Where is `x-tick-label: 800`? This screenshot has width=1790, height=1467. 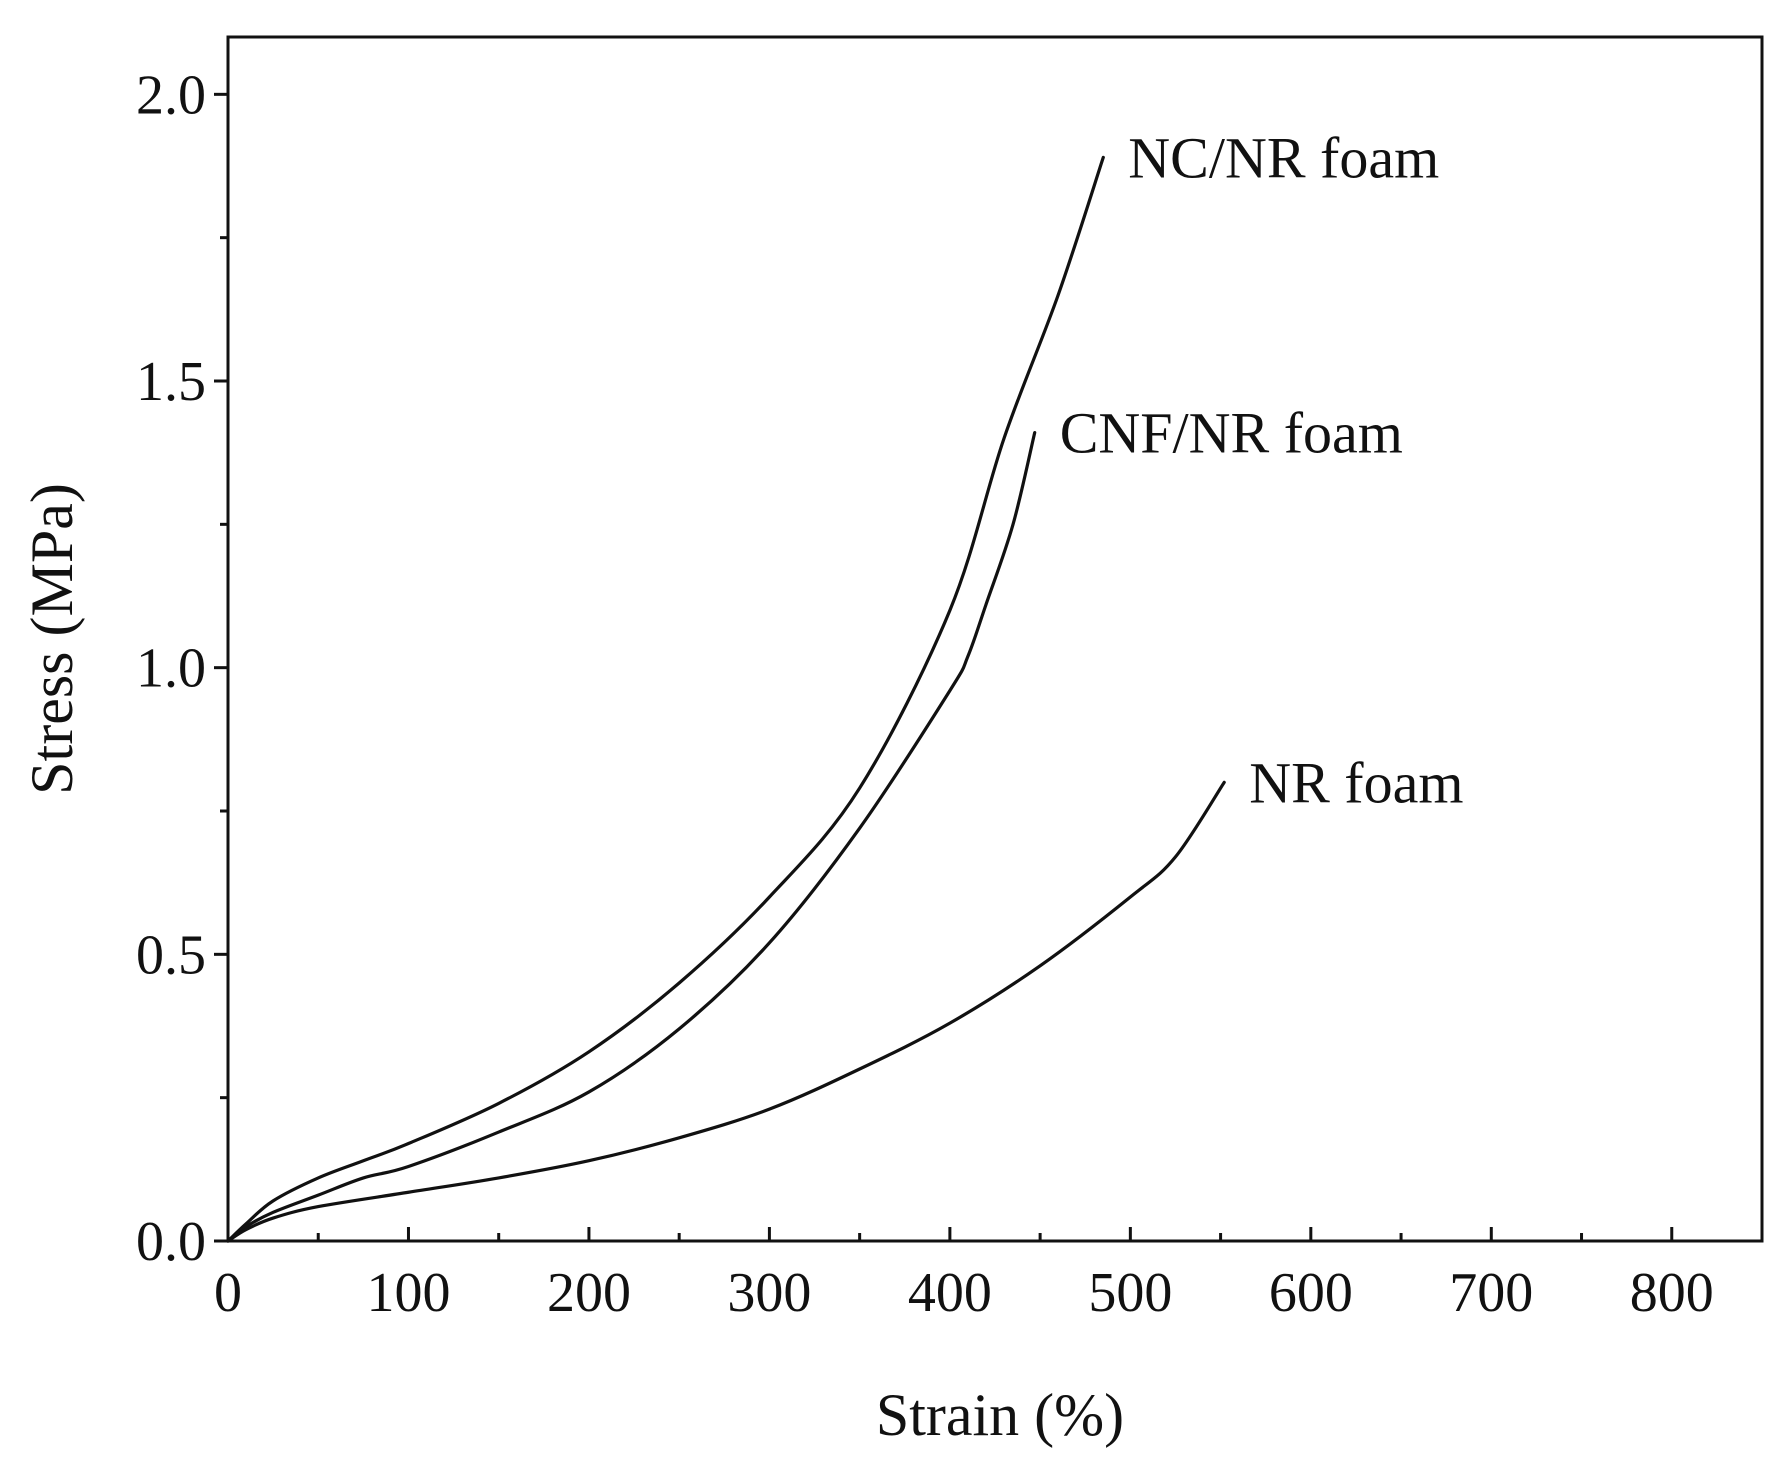
x-tick-label: 800 is located at coordinates (1672, 1293).